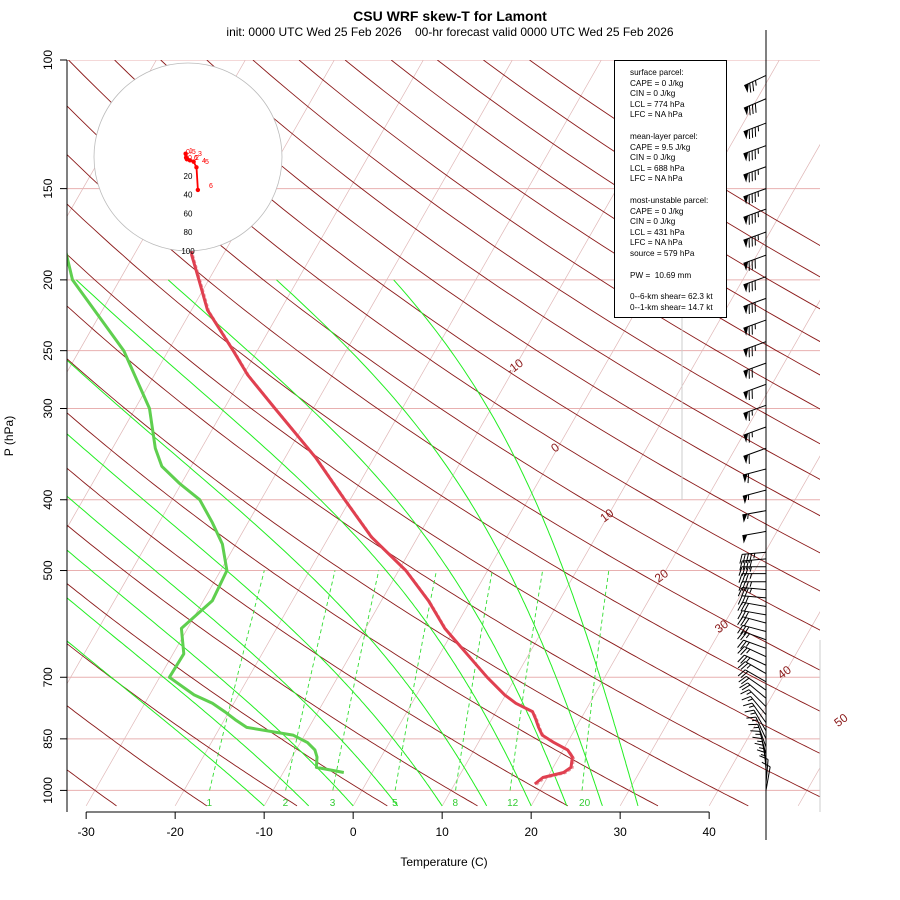 The image size is (900, 900). Describe the element at coordinates (211, 186) in the screenshot. I see `hodograph-point-label: 6` at that location.